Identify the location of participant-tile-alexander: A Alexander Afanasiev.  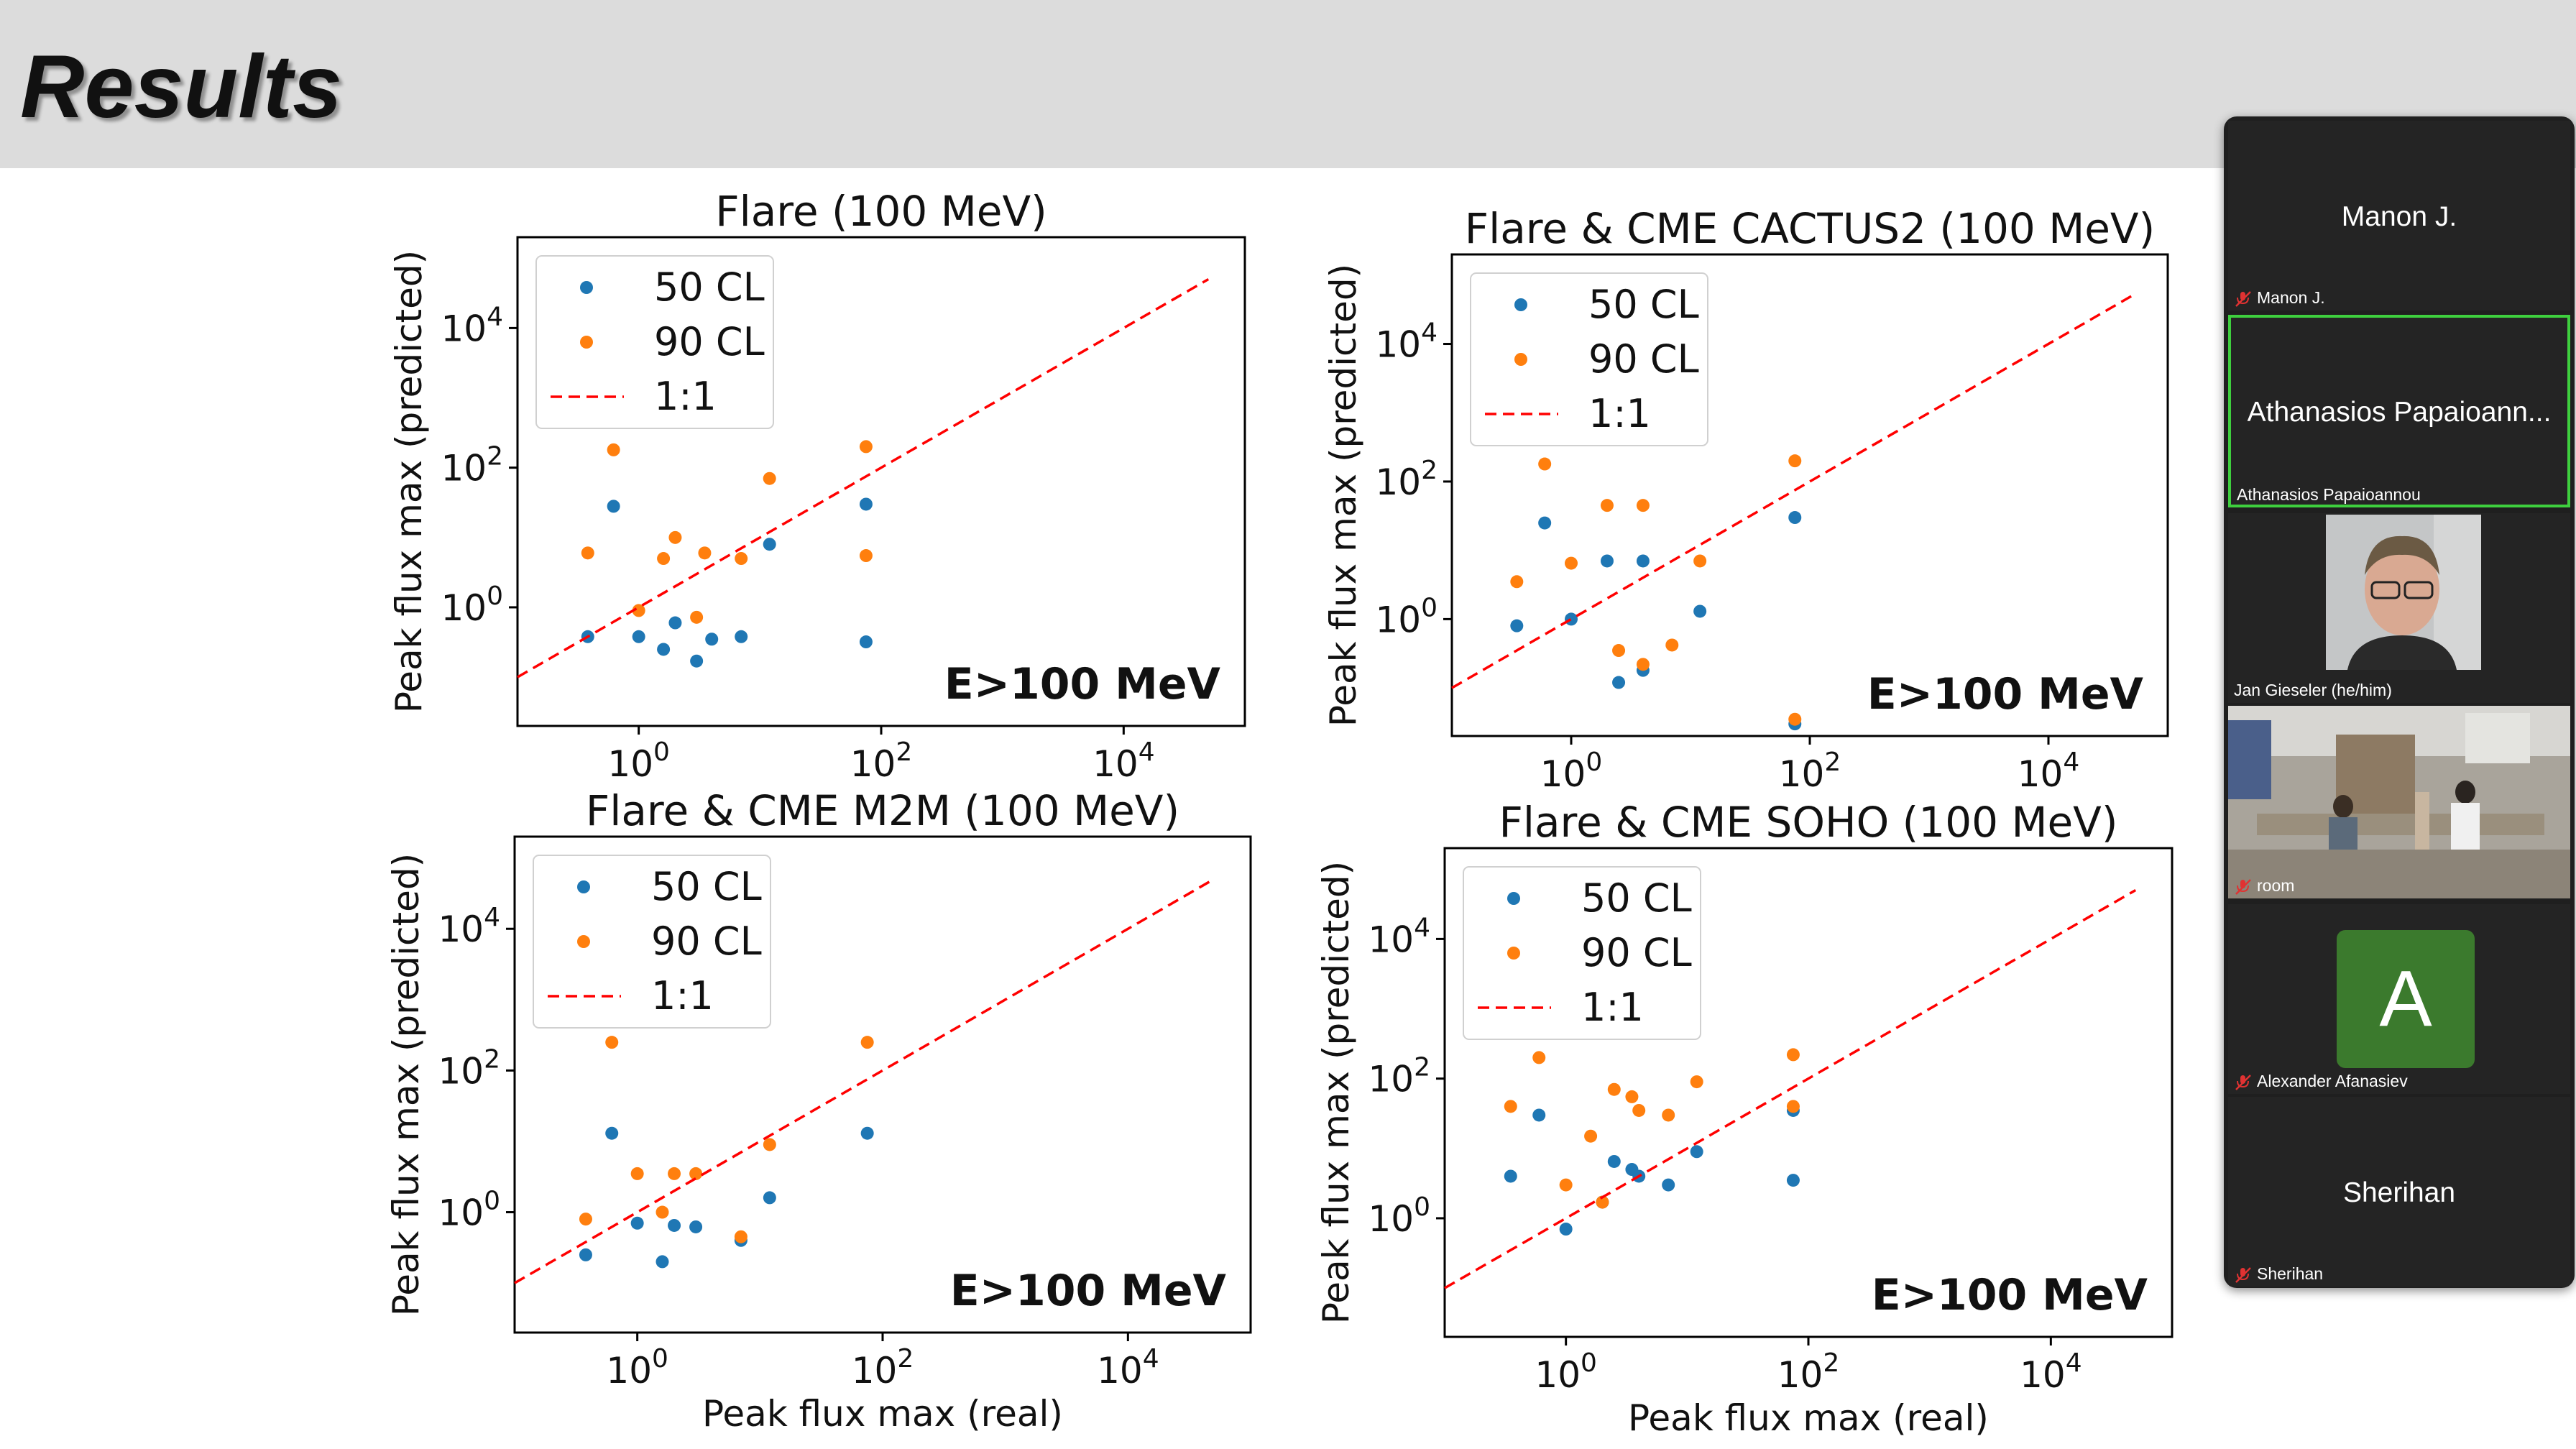
(2399, 999).